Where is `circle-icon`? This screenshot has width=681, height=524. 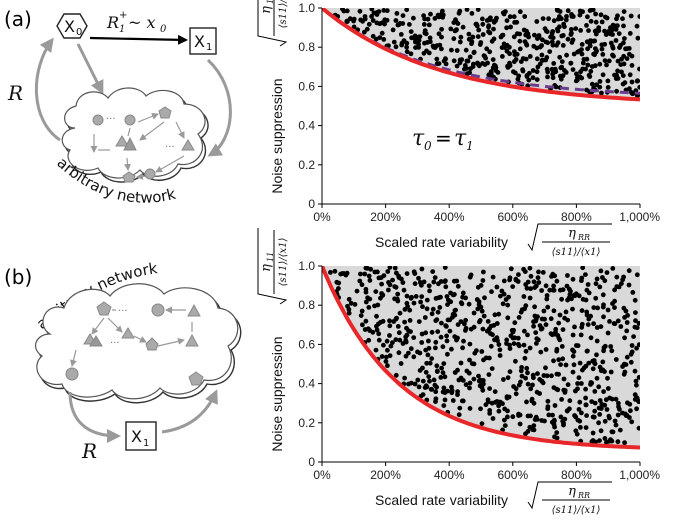
circle-icon is located at coordinates (150, 174).